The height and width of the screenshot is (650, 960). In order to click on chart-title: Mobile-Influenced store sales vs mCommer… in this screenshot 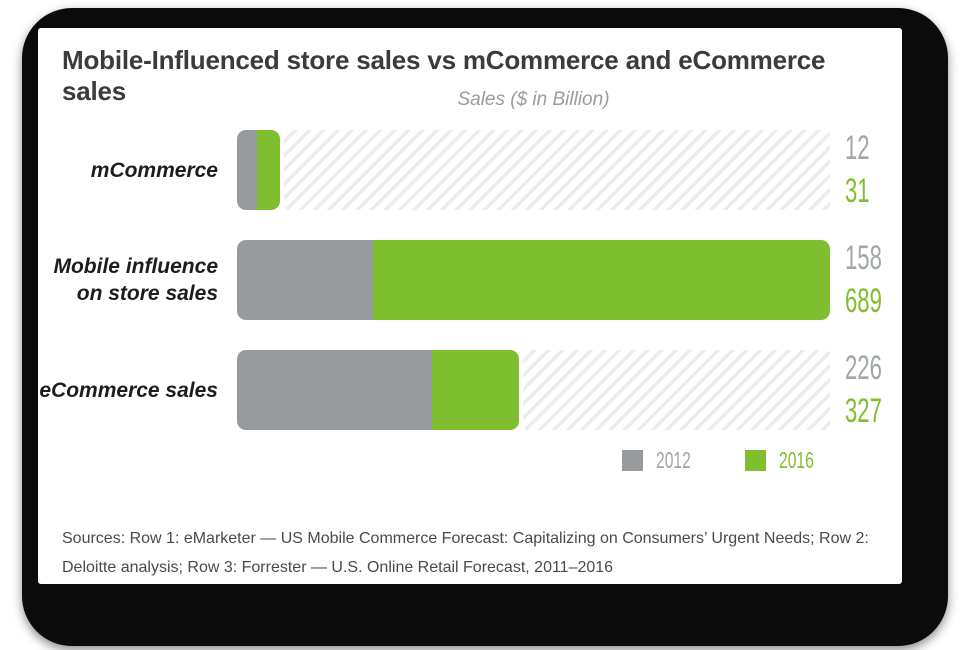, I will do `click(444, 75)`.